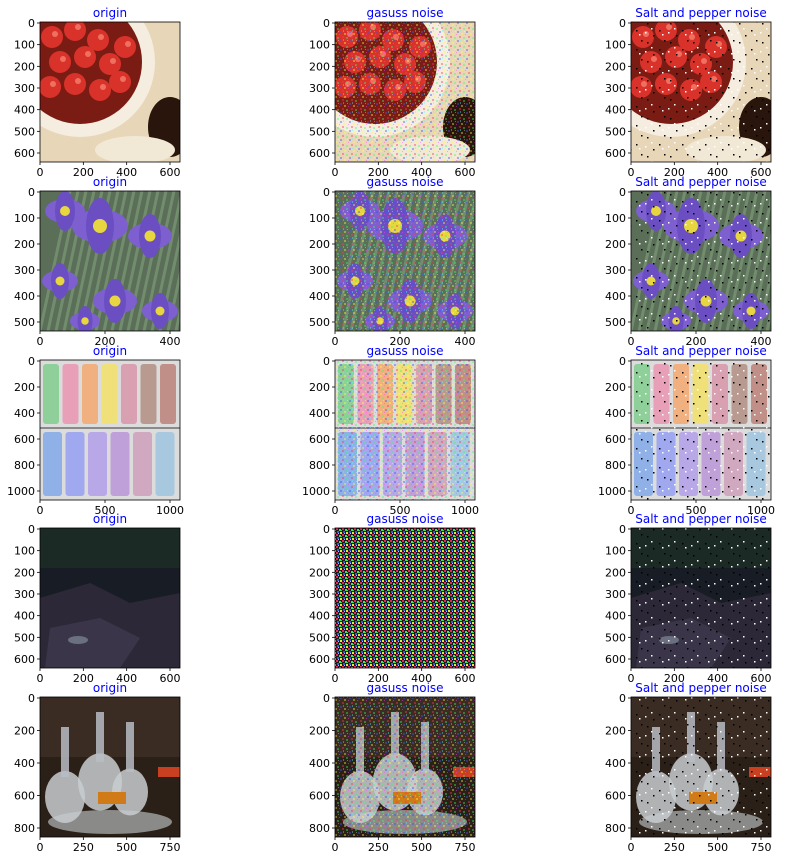 This screenshot has height=862, width=785. Describe the element at coordinates (170, 172) in the screenshot. I see `x-tick-label: 600` at that location.